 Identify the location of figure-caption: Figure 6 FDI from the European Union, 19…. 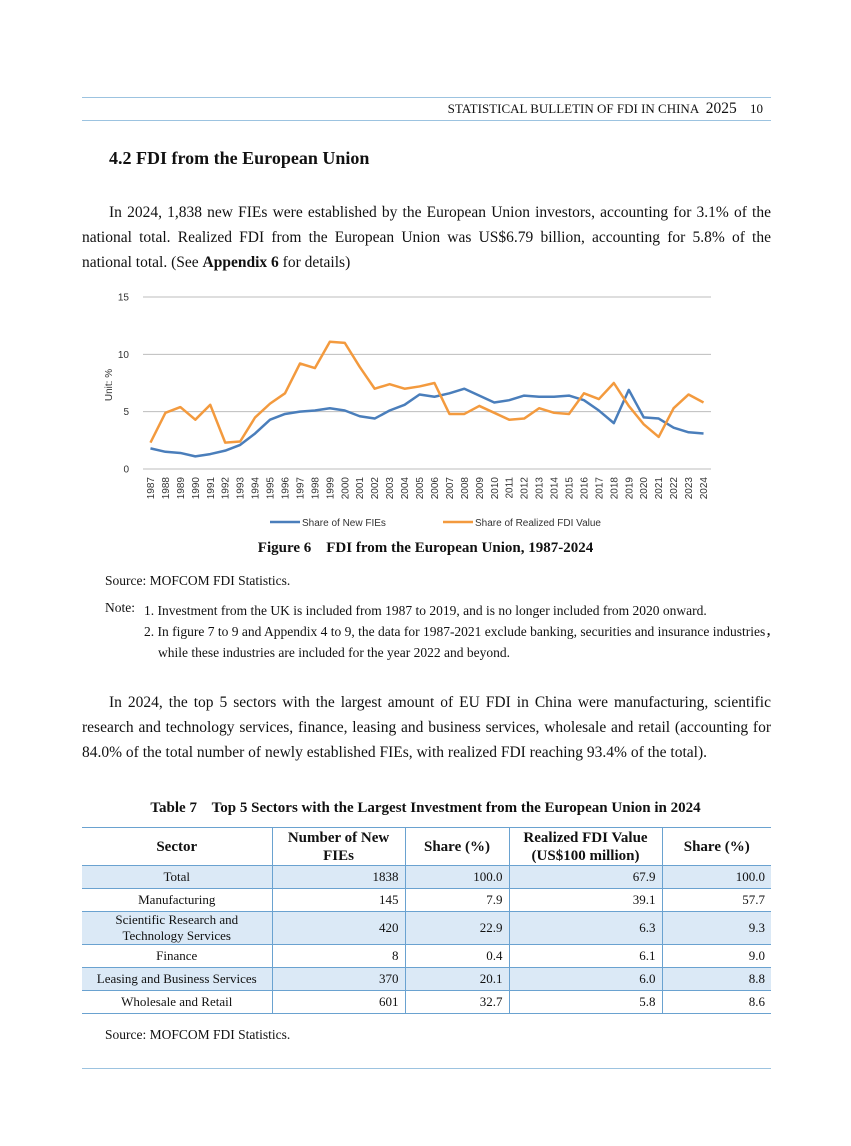
(425, 548).